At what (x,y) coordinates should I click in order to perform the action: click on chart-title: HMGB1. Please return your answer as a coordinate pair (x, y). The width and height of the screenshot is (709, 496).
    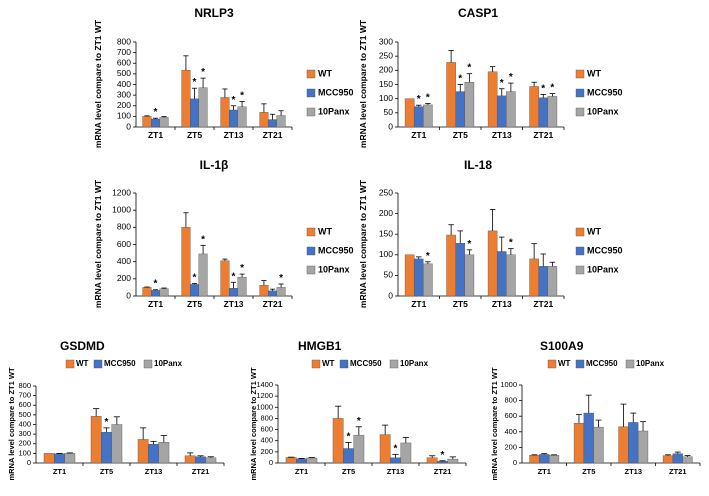
    Looking at the image, I should click on (320, 346).